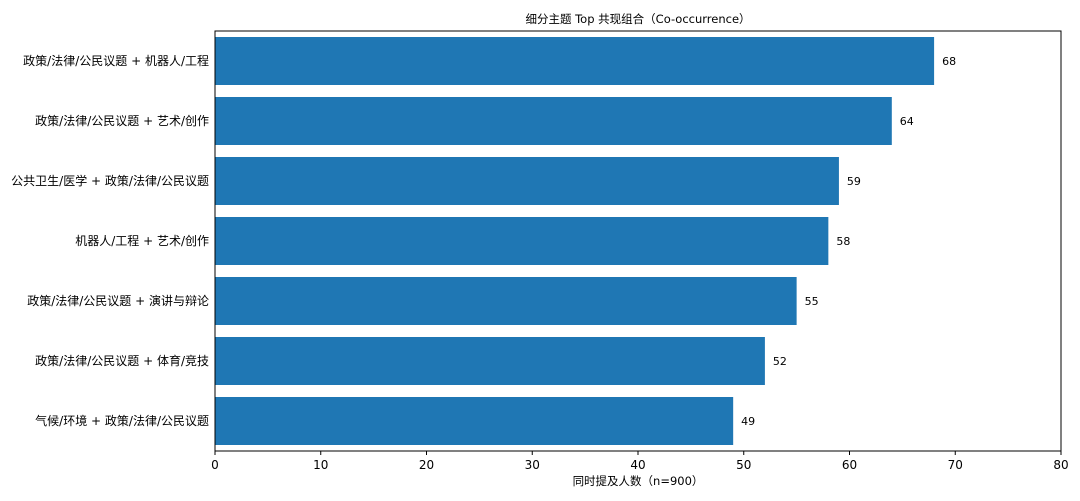 This screenshot has width=1080, height=501. Describe the element at coordinates (843, 241) in the screenshot. I see `data-label: 58` at that location.